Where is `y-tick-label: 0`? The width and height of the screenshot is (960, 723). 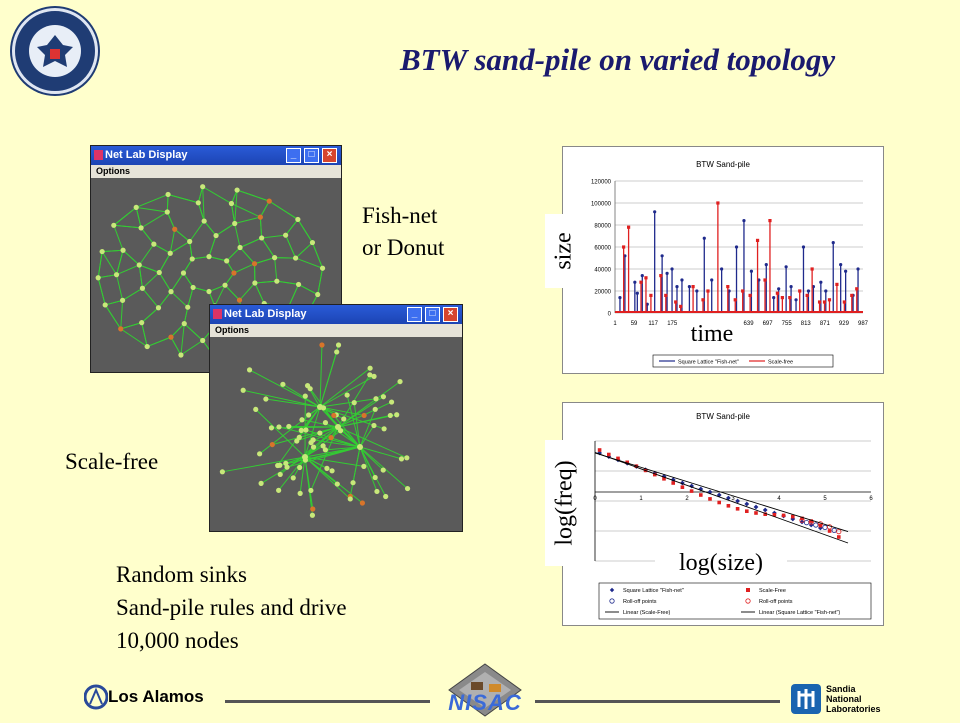 y-tick-label: 0 is located at coordinates (610, 315).